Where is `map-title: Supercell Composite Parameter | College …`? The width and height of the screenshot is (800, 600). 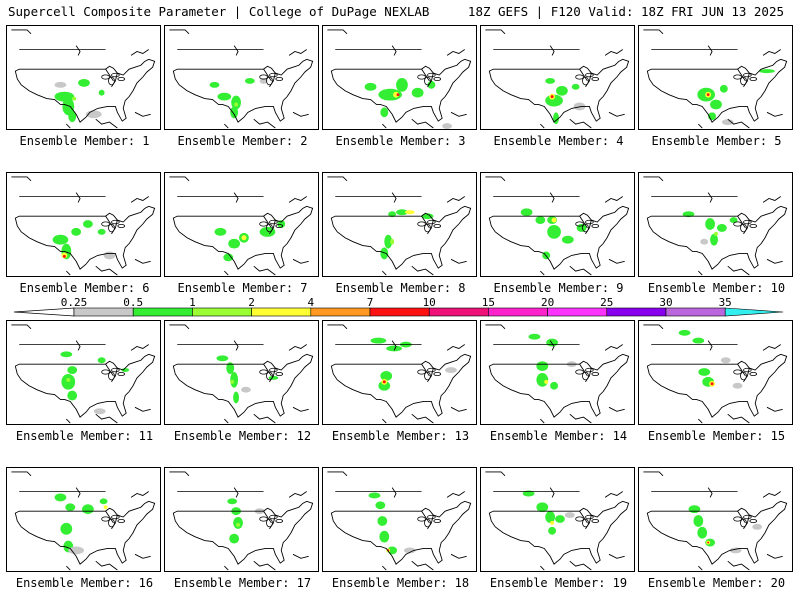
map-title: Supercell Composite Parameter | College … is located at coordinates (219, 11).